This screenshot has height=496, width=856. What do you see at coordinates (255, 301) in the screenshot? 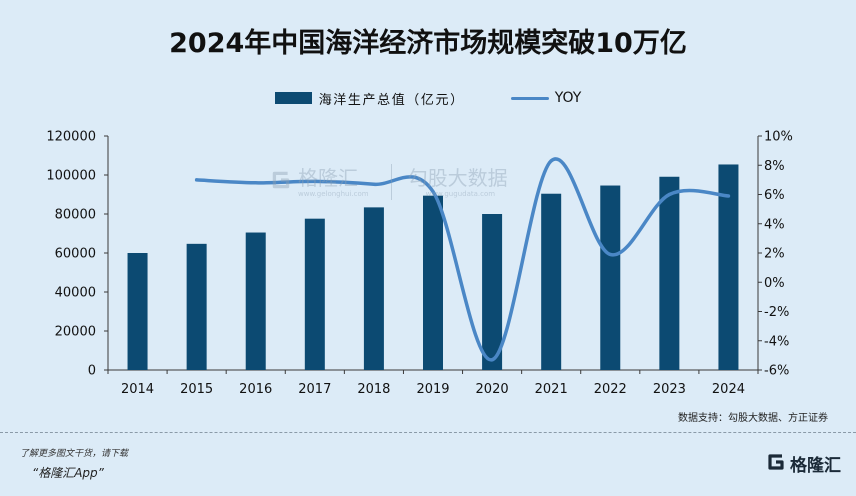
I see `bar-2016` at bounding box center [255, 301].